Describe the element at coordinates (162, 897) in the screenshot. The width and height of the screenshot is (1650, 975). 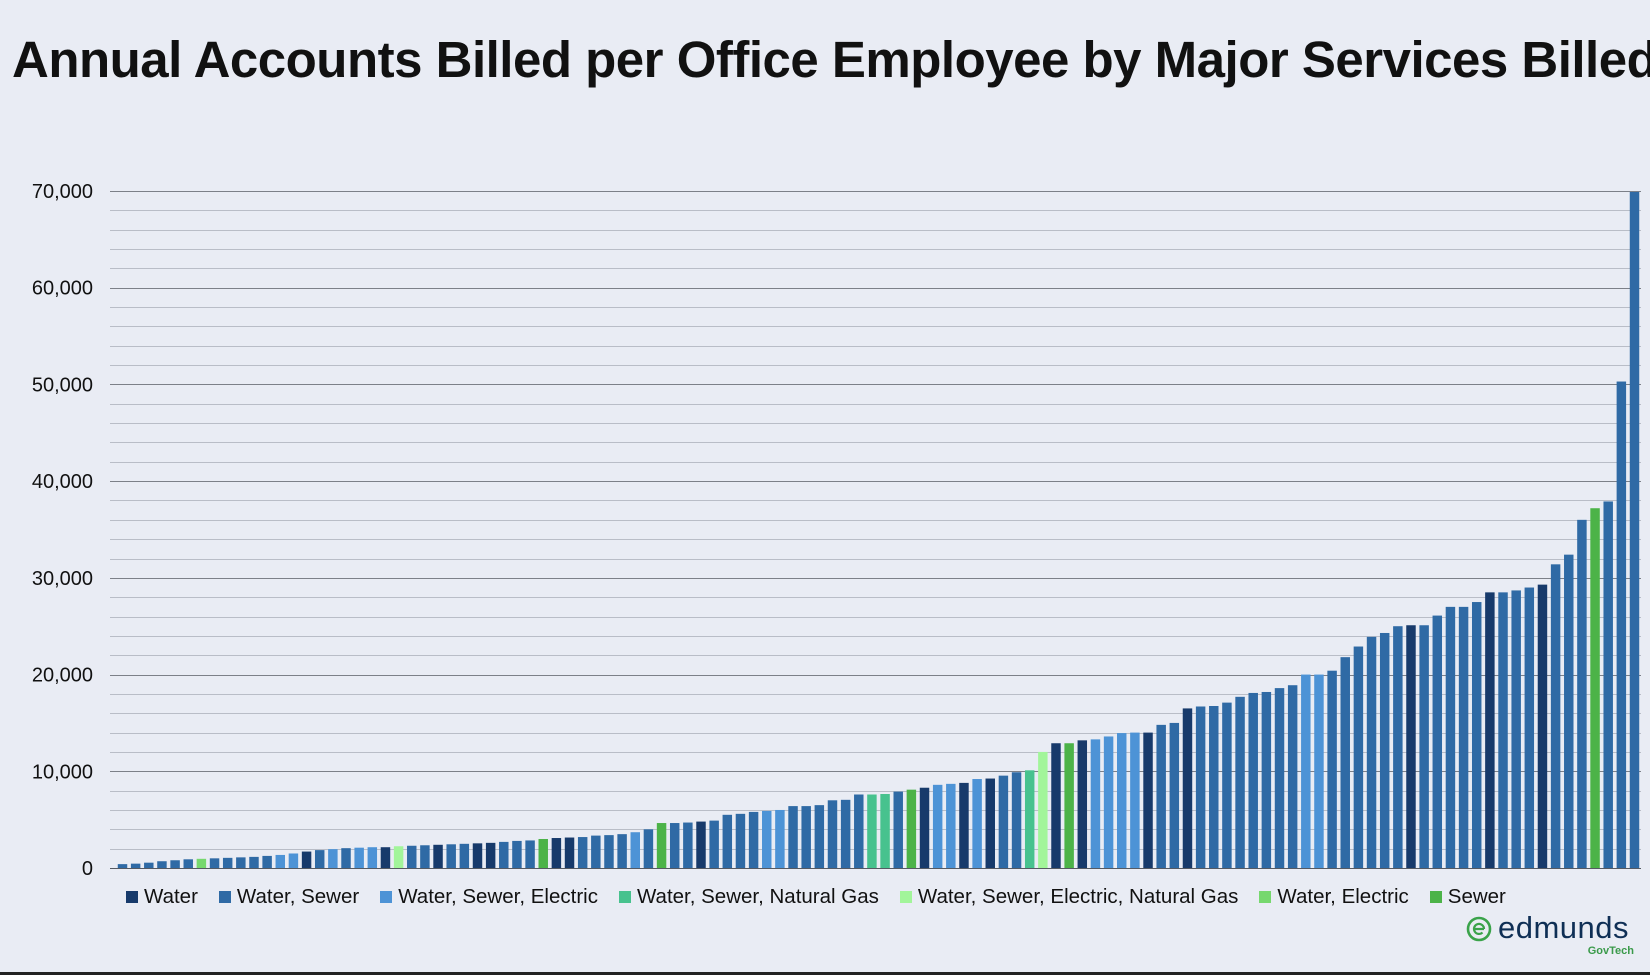
I see `legend-item-water: Water` at that location.